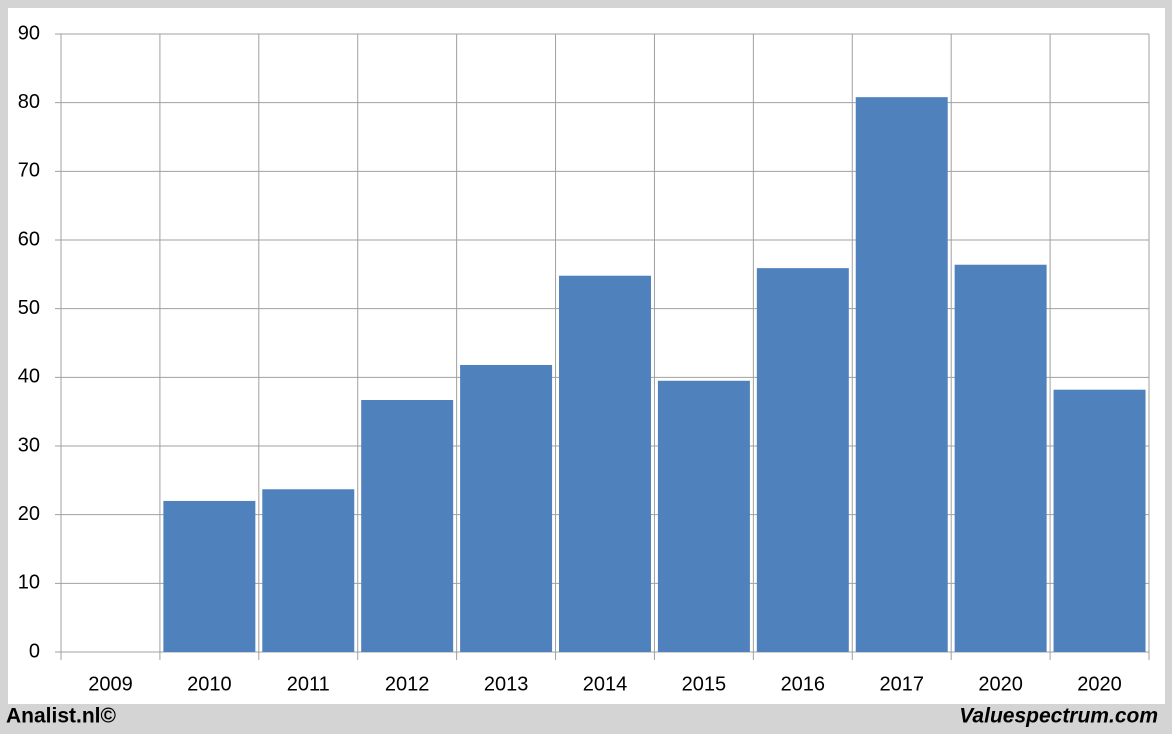 This screenshot has height=734, width=1172. I want to click on x-tick-label: 2009, so click(110, 684).